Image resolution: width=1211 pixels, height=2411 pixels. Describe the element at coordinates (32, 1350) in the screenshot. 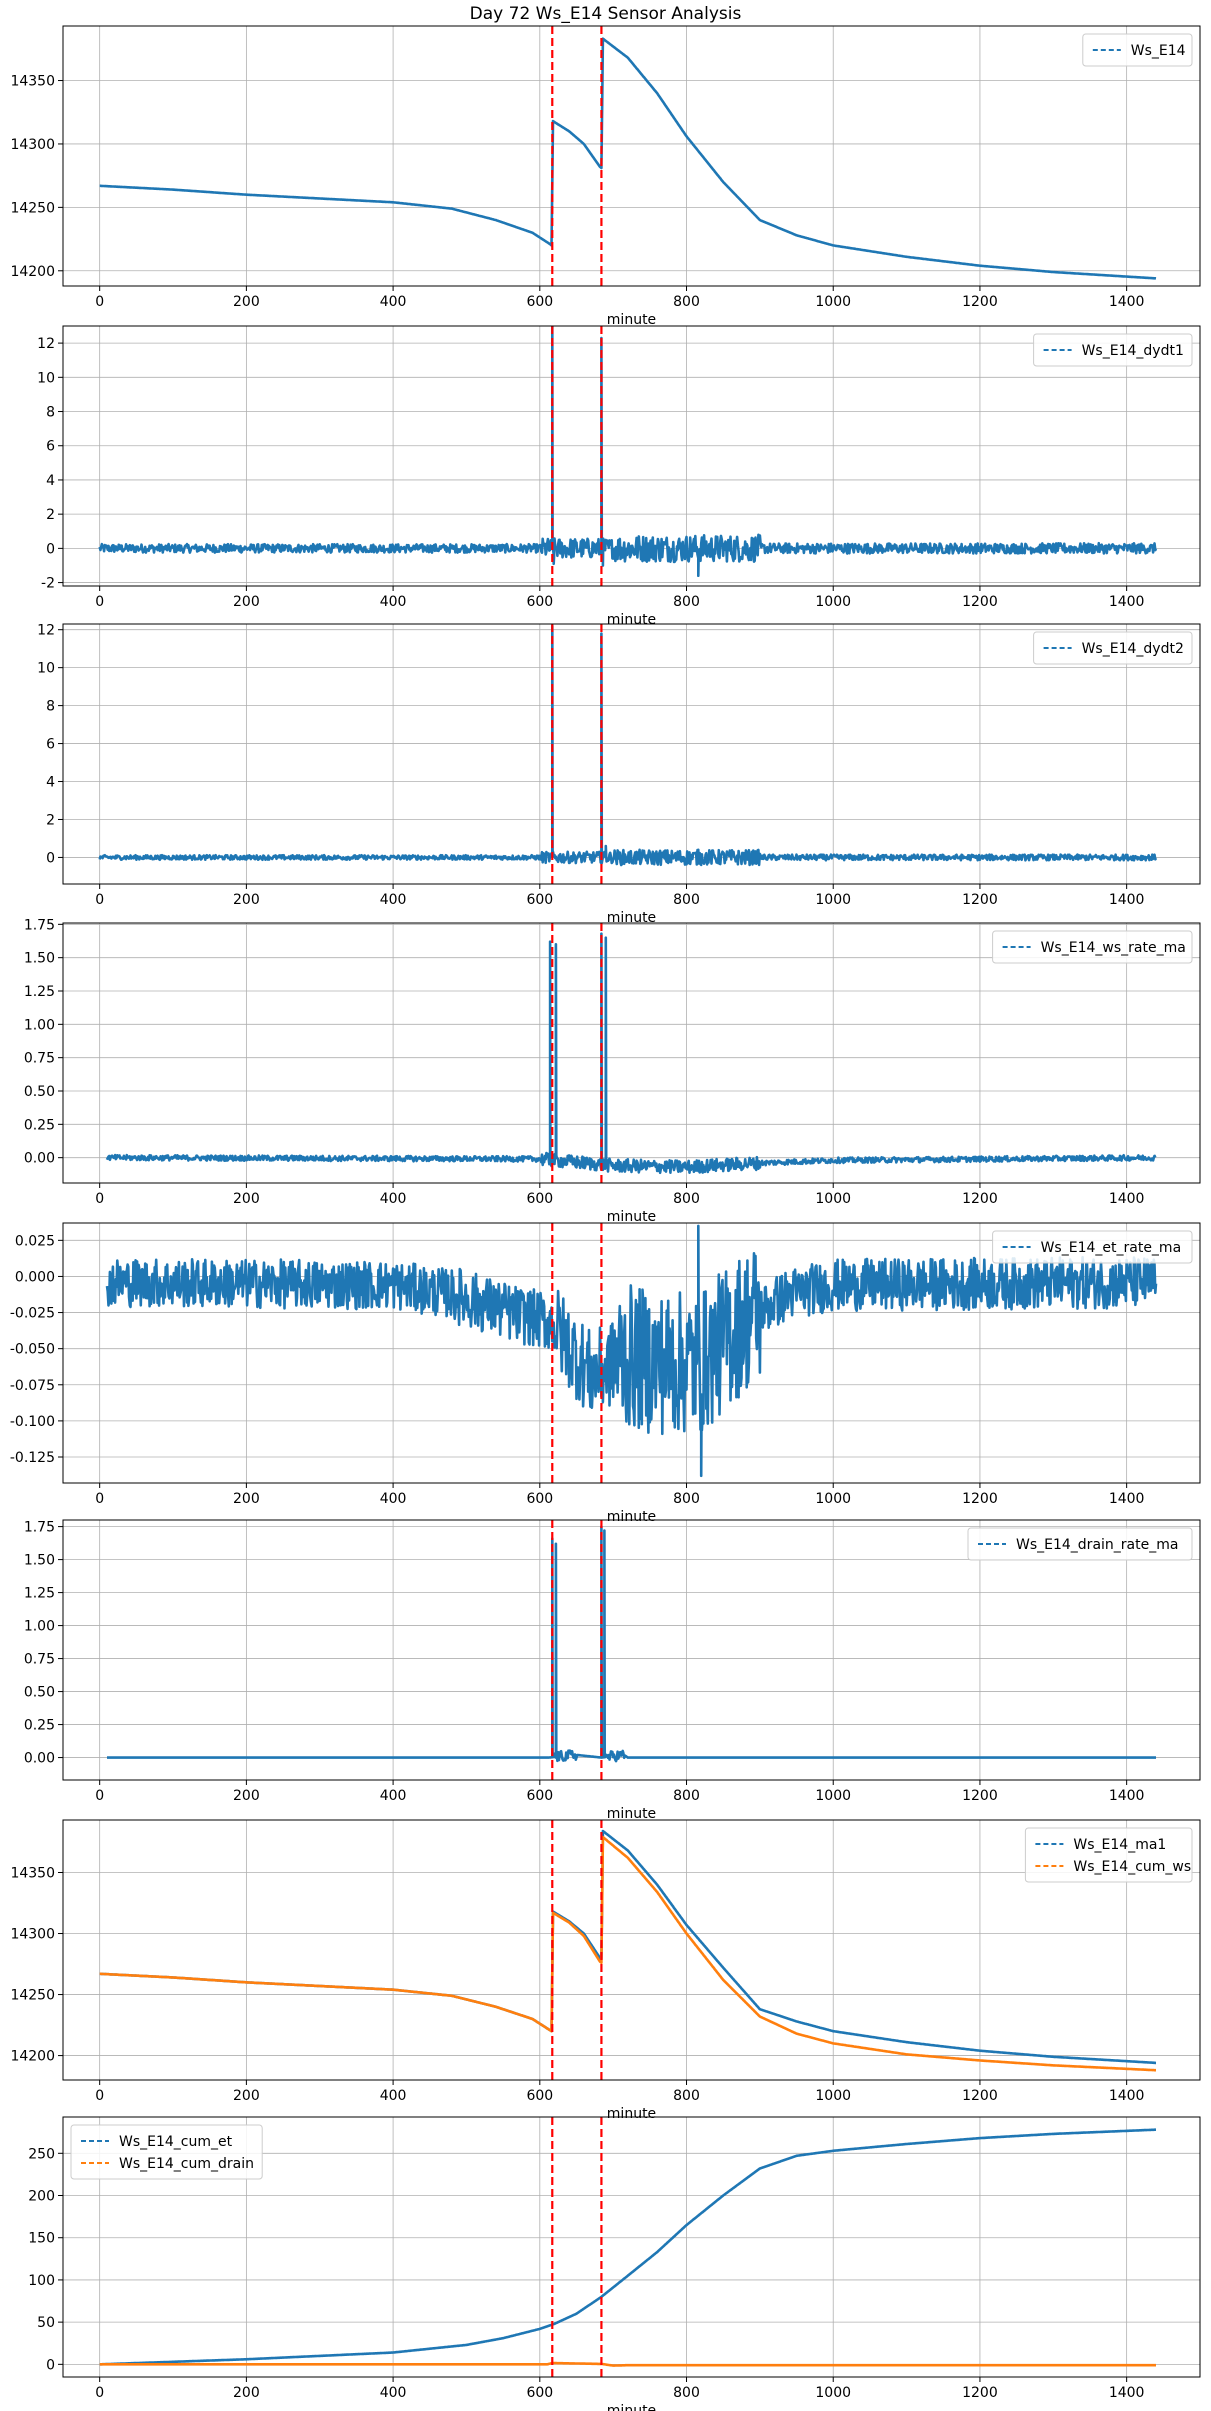

I see `y-tick-label: -0.050` at that location.